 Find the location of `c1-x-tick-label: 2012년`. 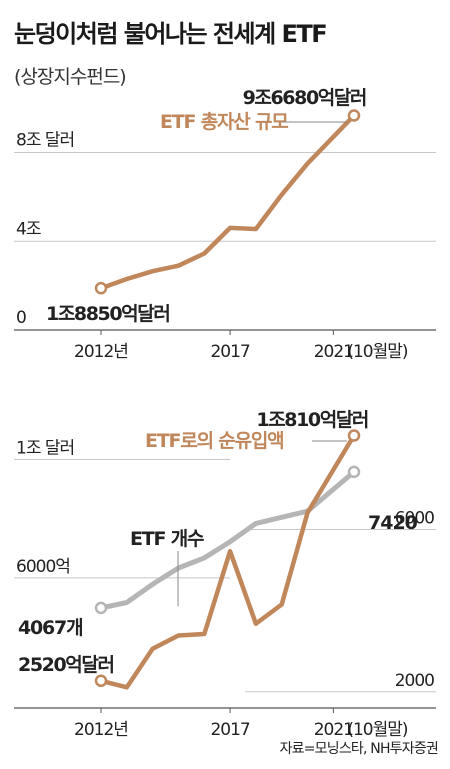

c1-x-tick-label: 2012년 is located at coordinates (101, 352).